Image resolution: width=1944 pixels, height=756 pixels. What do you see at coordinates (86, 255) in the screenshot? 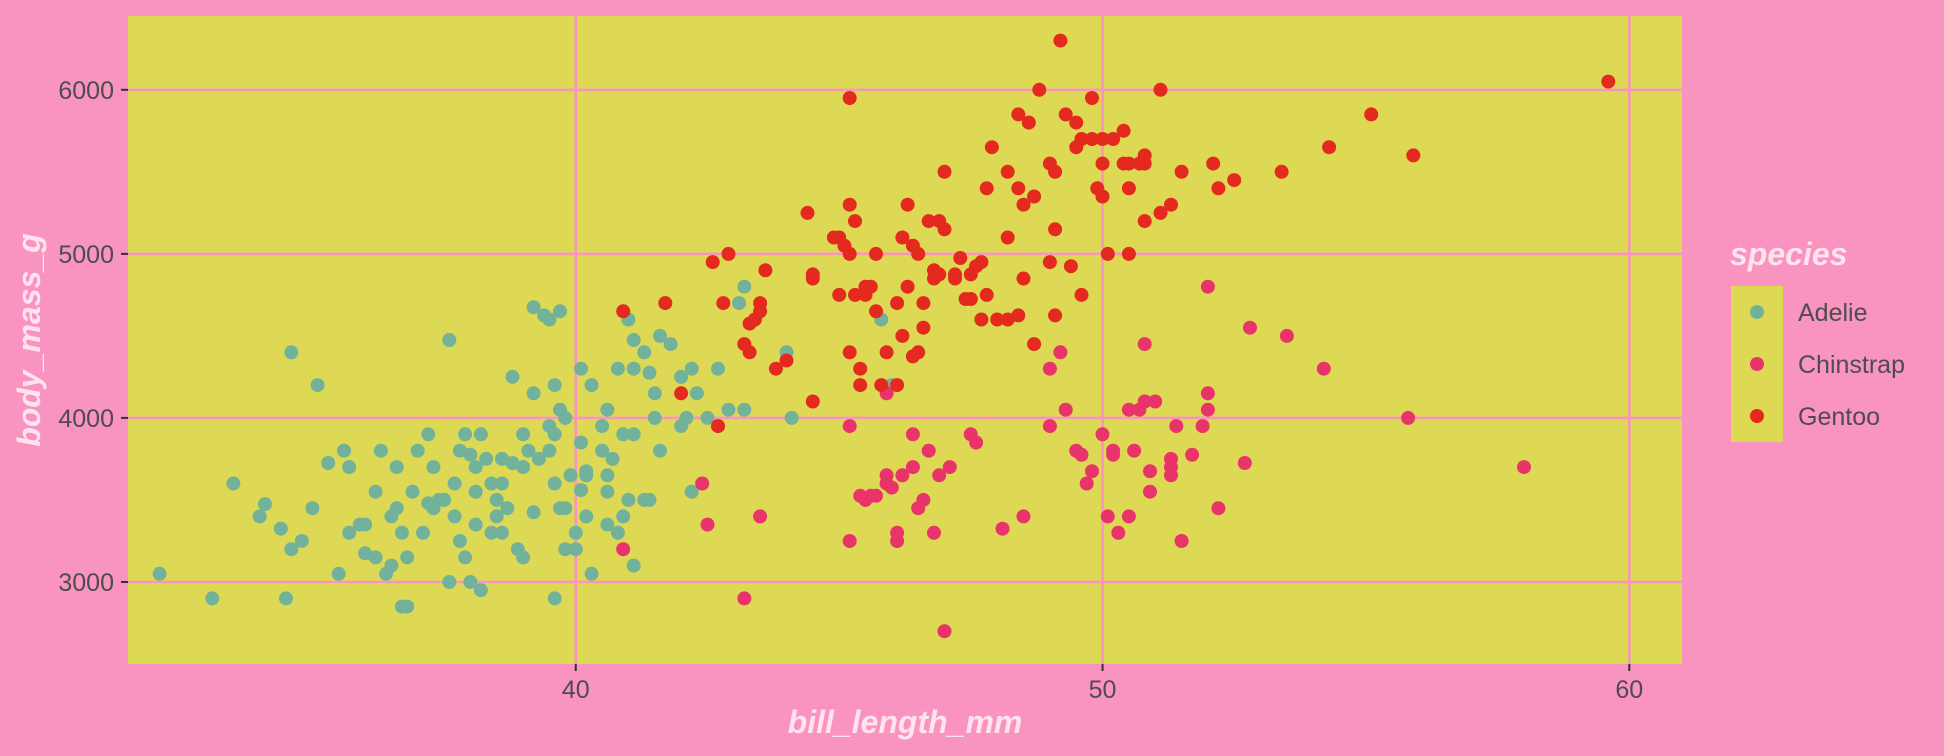
I see `y-tick-label-5000: 5000` at bounding box center [86, 255].